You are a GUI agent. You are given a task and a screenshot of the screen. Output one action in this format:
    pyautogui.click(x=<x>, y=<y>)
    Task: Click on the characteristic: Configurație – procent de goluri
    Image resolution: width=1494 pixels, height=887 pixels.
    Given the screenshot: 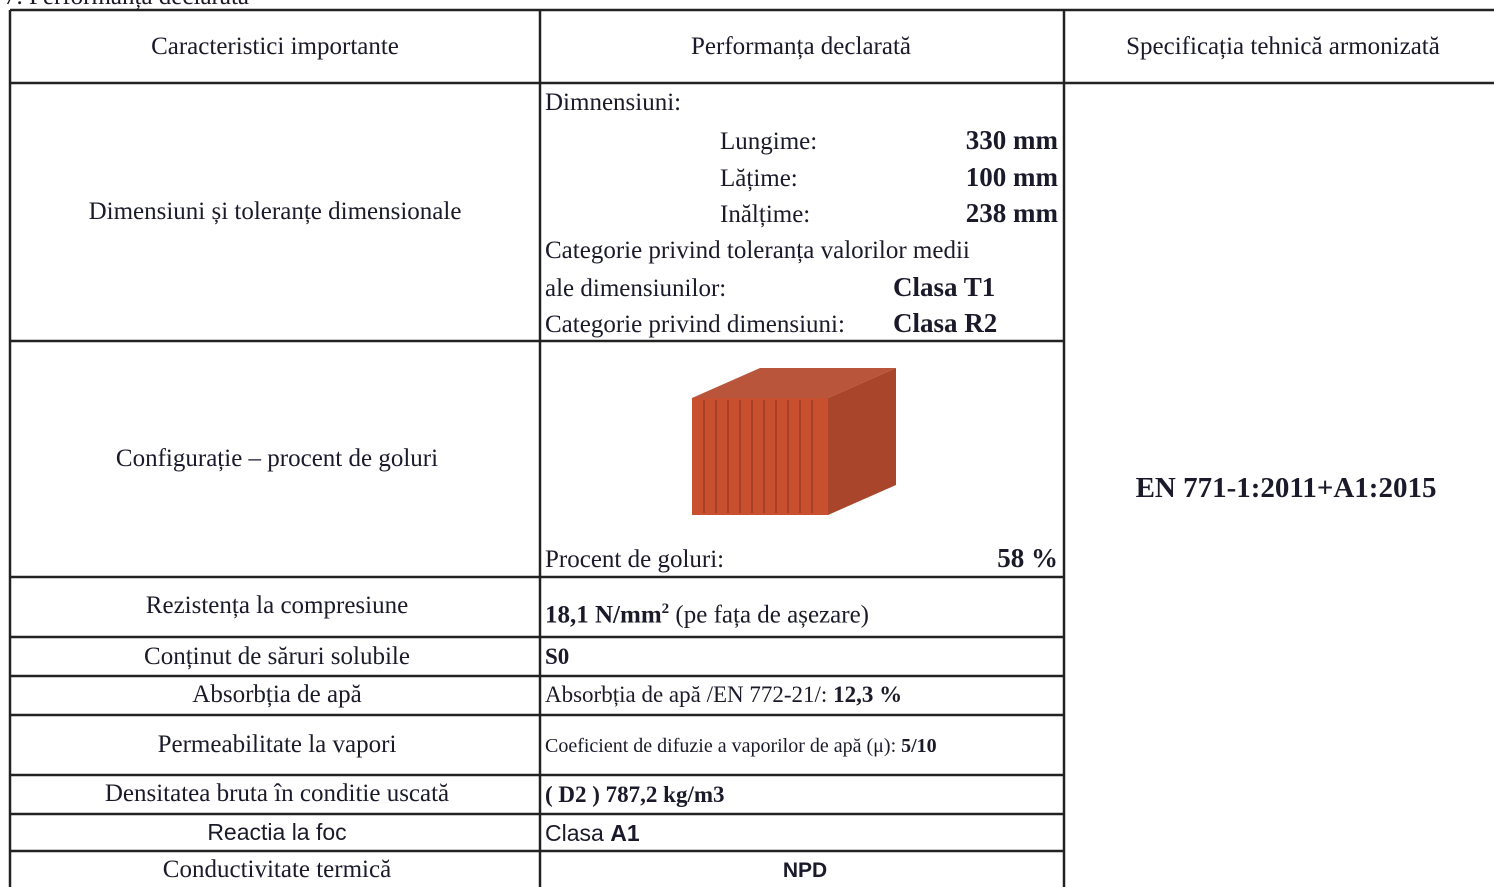 What is the action you would take?
    pyautogui.click(x=277, y=458)
    